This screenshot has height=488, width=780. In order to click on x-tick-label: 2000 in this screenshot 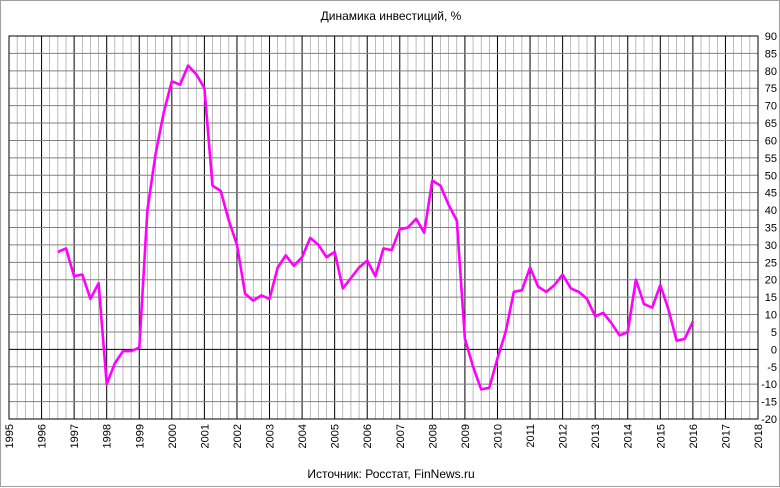, I will do `click(173, 436)`.